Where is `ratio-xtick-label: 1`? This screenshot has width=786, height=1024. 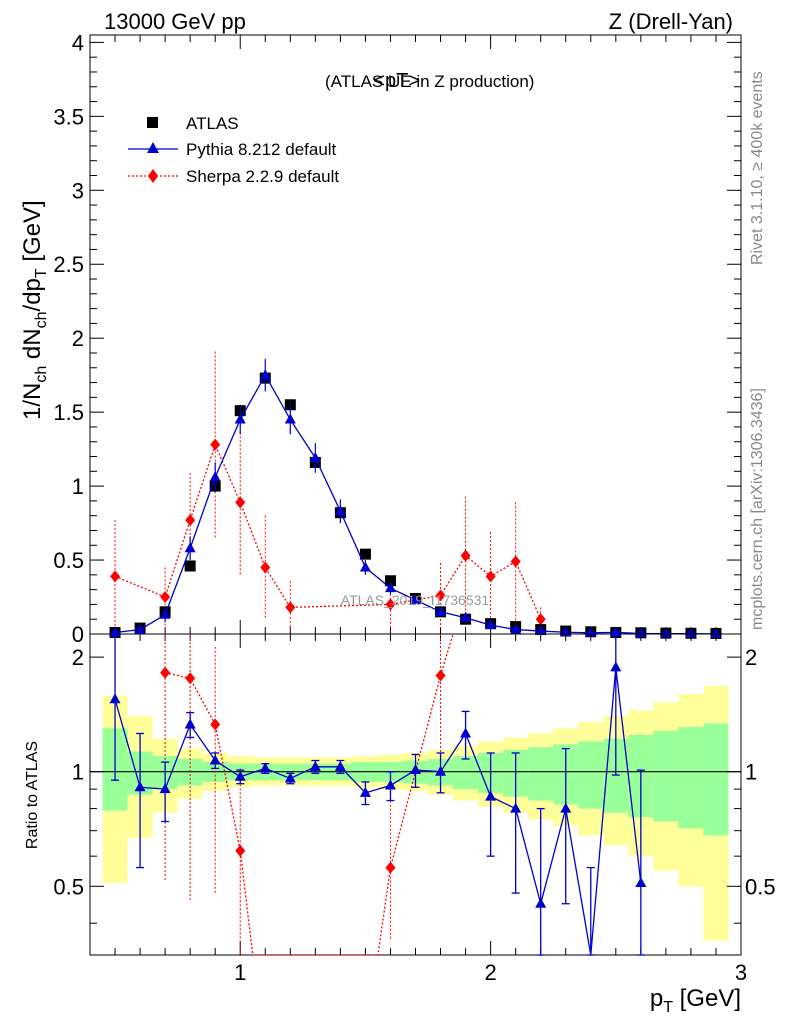
ratio-xtick-label: 1 is located at coordinates (240, 972).